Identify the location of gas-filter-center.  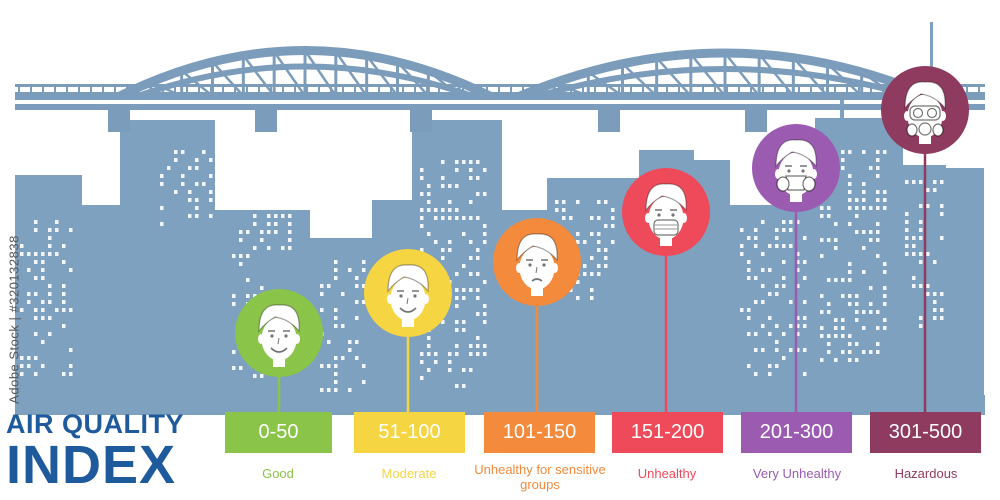
(925, 129).